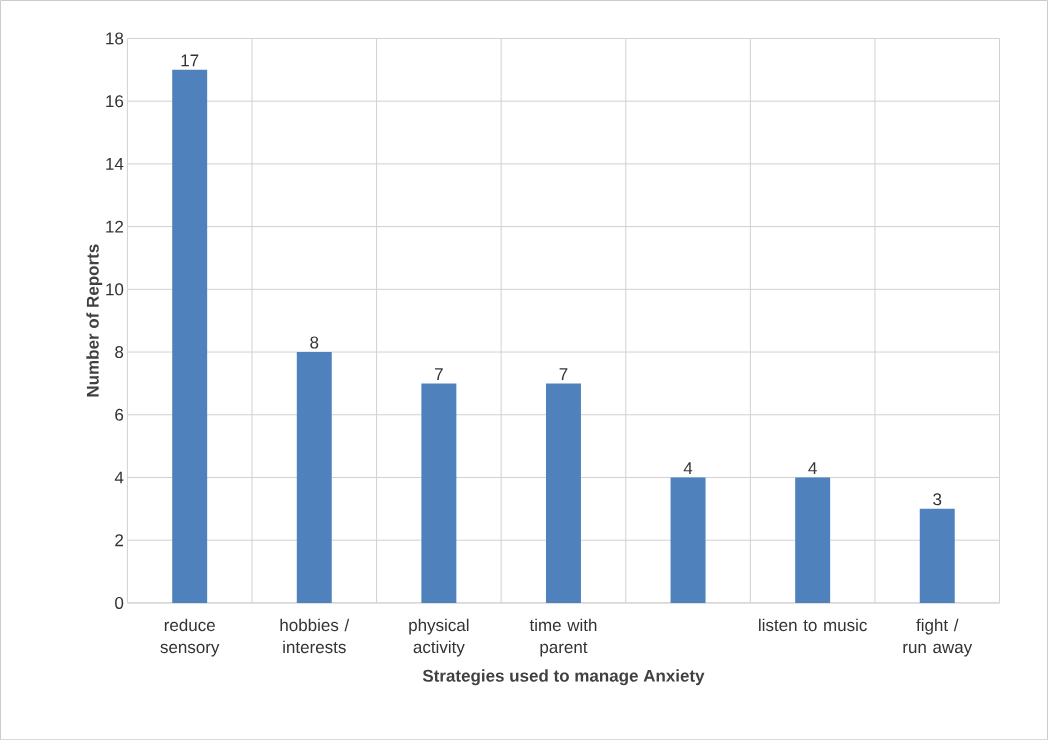 The width and height of the screenshot is (1048, 740). What do you see at coordinates (119, 477) in the screenshot?
I see `y-tick-label: 4` at bounding box center [119, 477].